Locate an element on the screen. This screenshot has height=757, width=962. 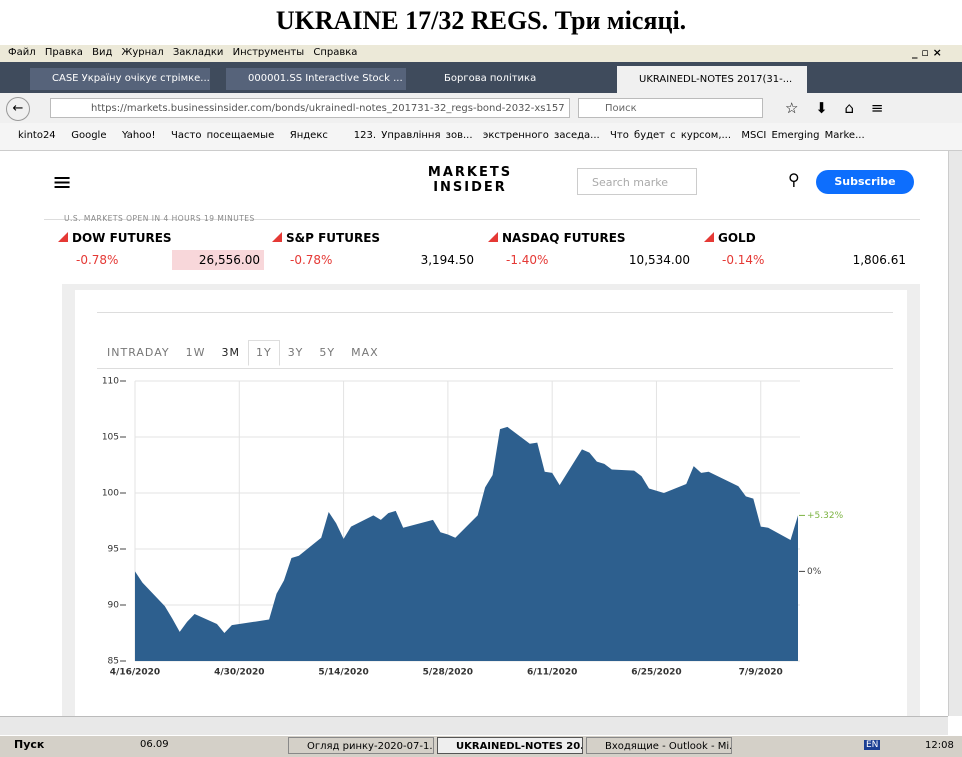
range-tab: 3Y is located at coordinates (295, 352).